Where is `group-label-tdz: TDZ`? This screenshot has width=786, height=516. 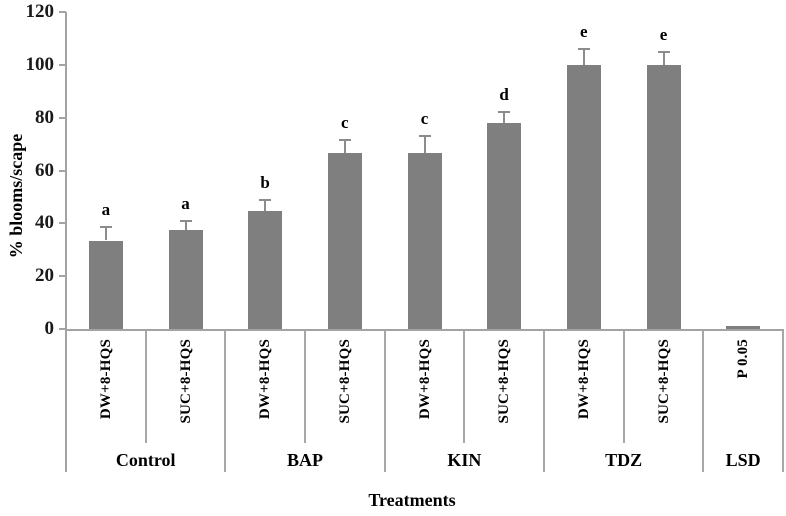
group-label-tdz: TDZ is located at coordinates (624, 460).